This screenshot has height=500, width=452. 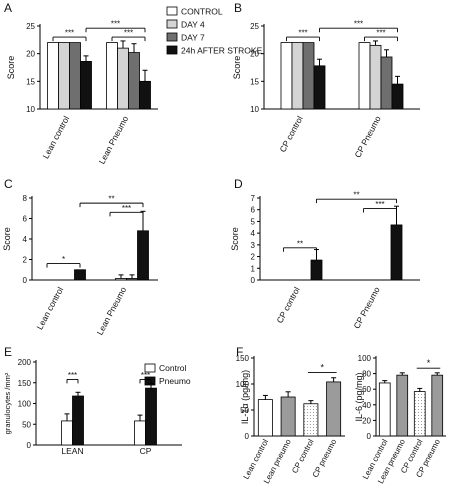 What do you see at coordinates (175, 381) in the screenshot?
I see `legend-label-pneumo-e: Pneumo` at bounding box center [175, 381].